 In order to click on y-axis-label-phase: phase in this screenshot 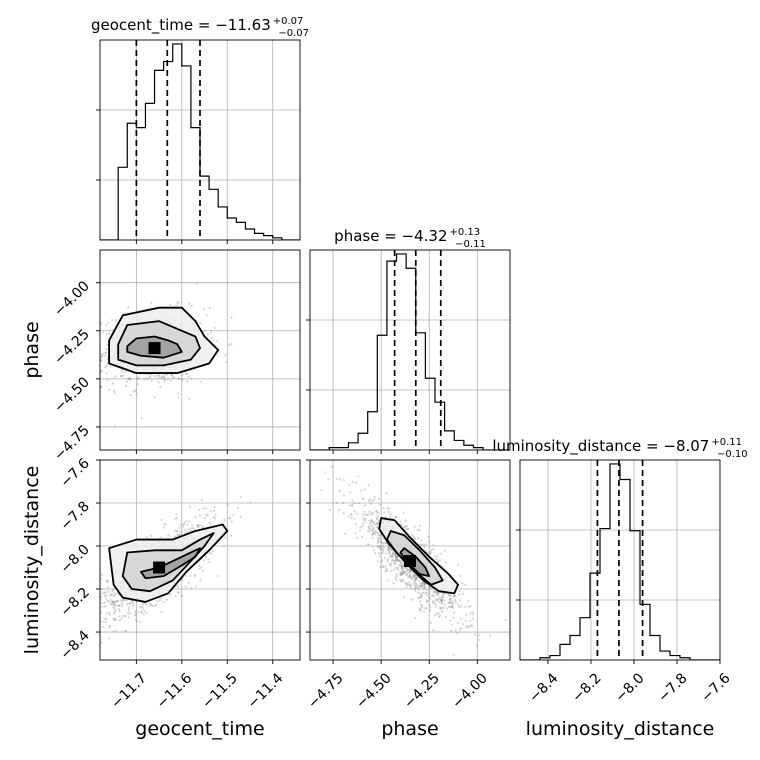, I will do `click(32, 349)`.